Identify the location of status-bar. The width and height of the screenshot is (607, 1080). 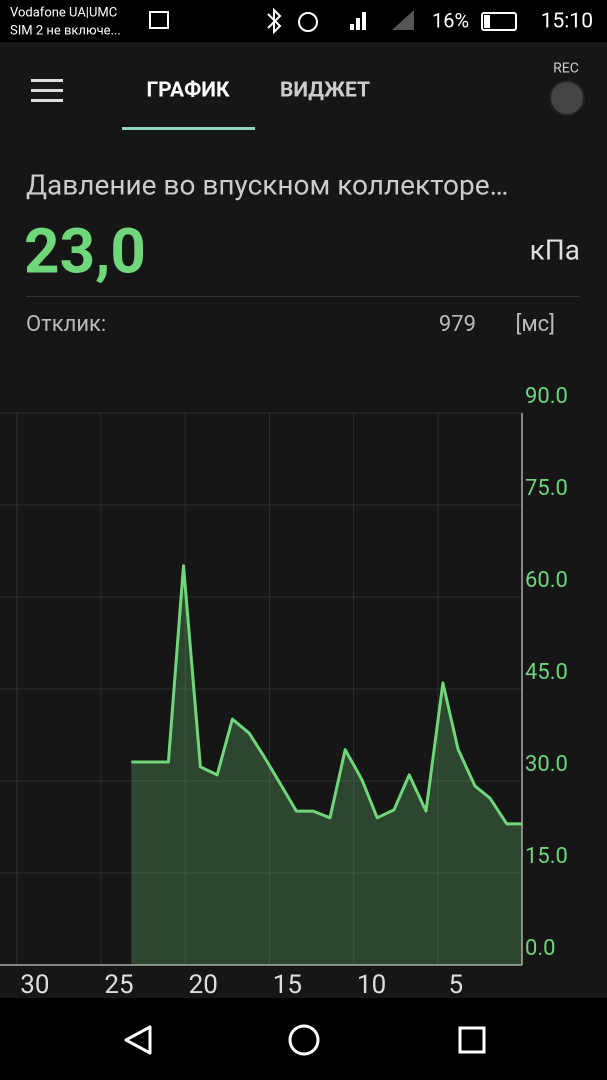
(303, 21).